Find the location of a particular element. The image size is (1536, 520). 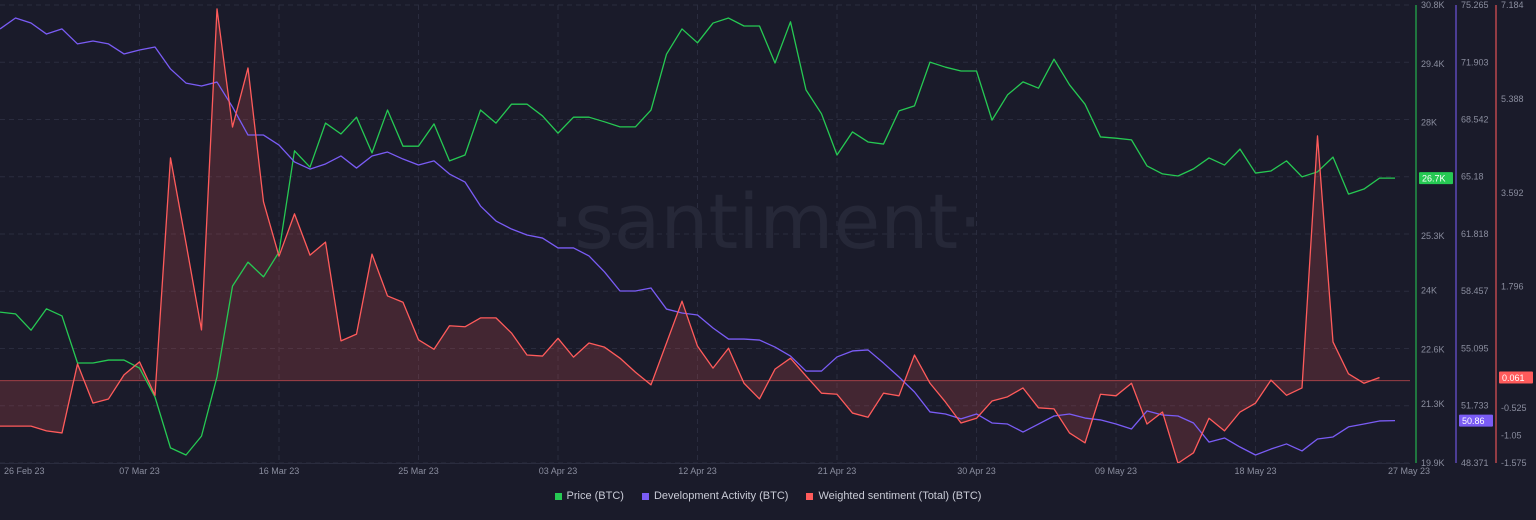

x-tick-label: 16 Mar 23 is located at coordinates (279, 471).